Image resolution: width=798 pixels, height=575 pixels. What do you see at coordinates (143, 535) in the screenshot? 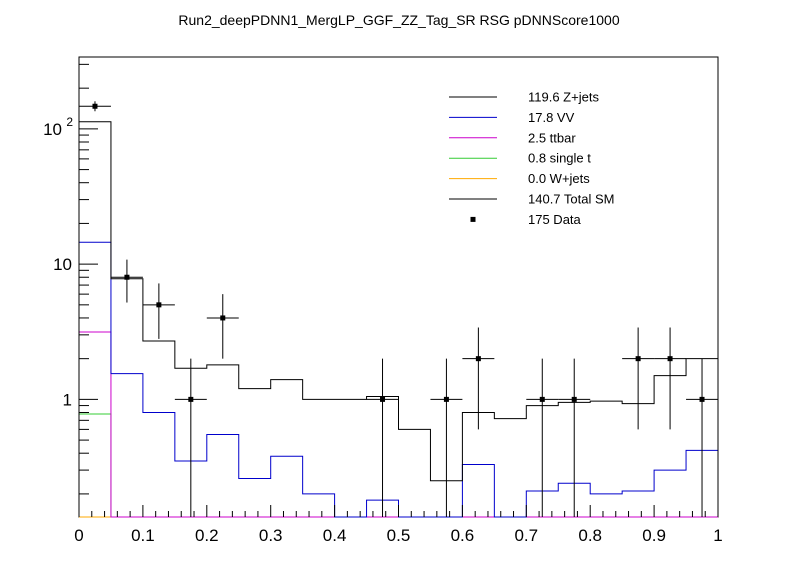
I see `x-tick-label: 0.1` at bounding box center [143, 535].